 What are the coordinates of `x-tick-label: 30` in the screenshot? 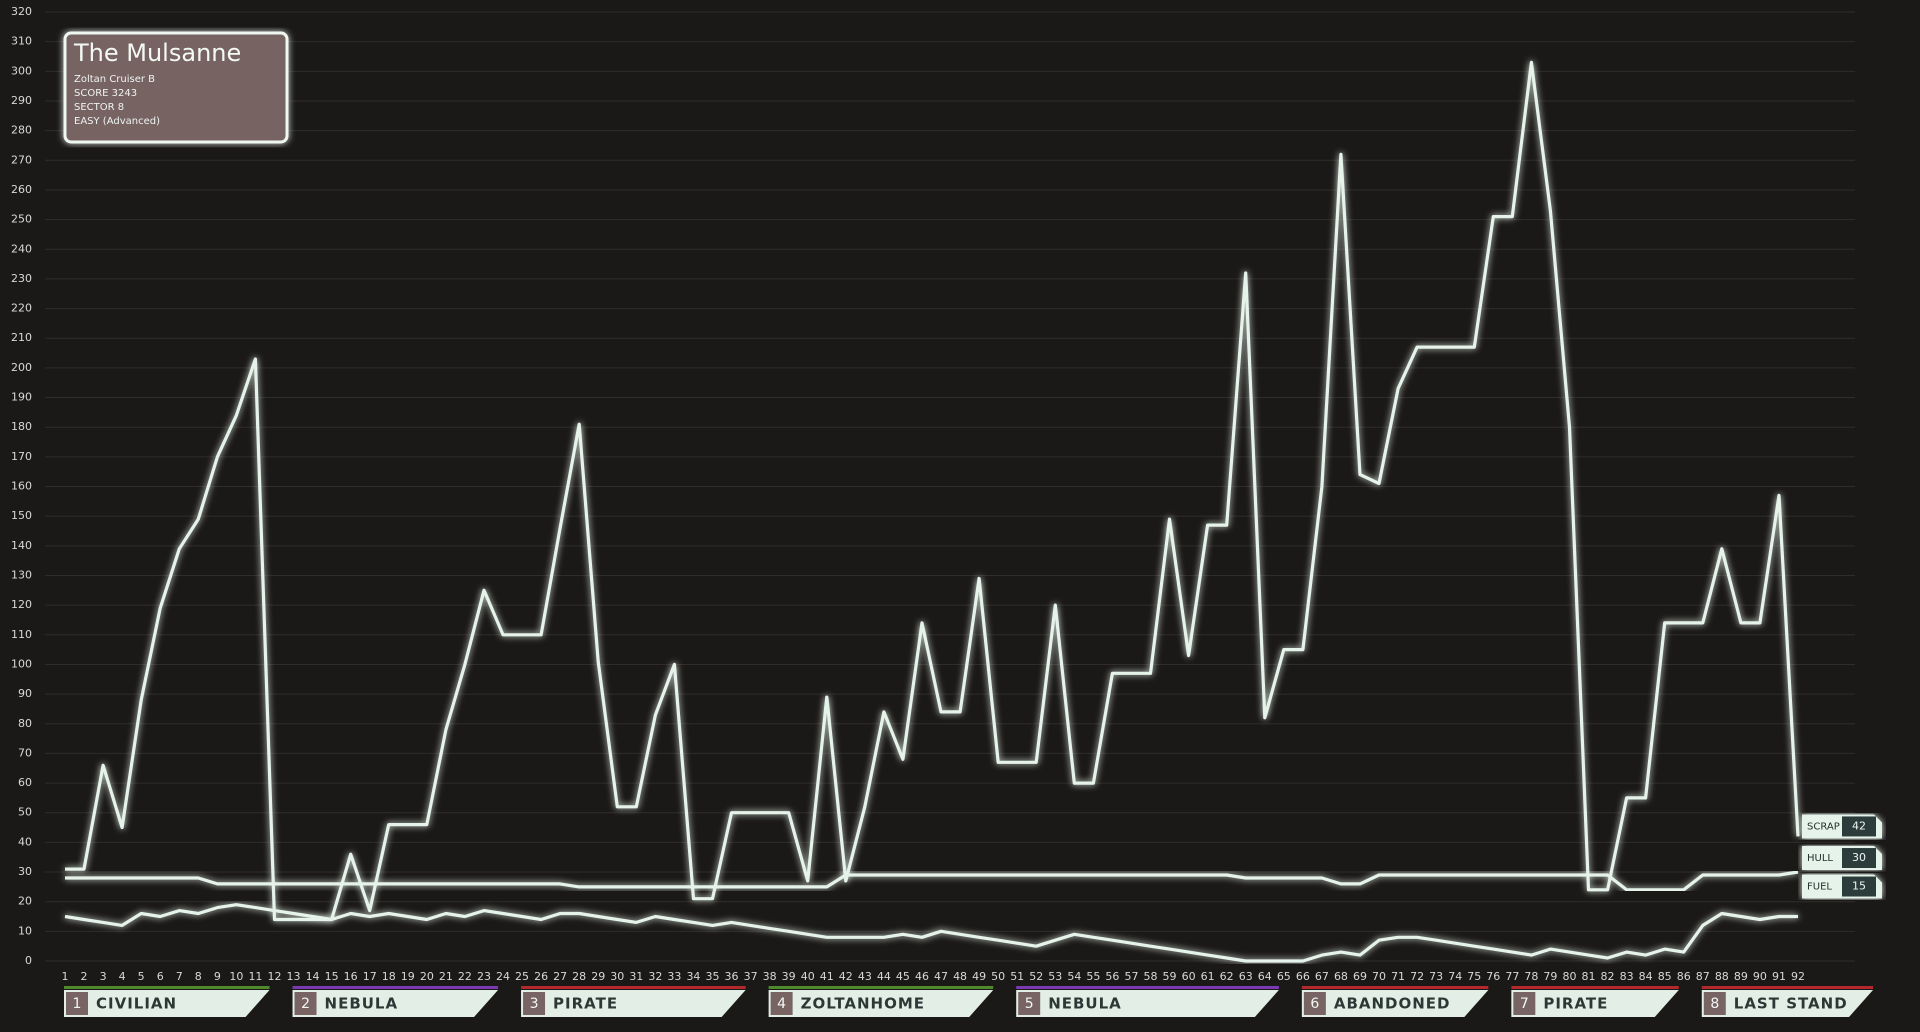 It's located at (617, 976).